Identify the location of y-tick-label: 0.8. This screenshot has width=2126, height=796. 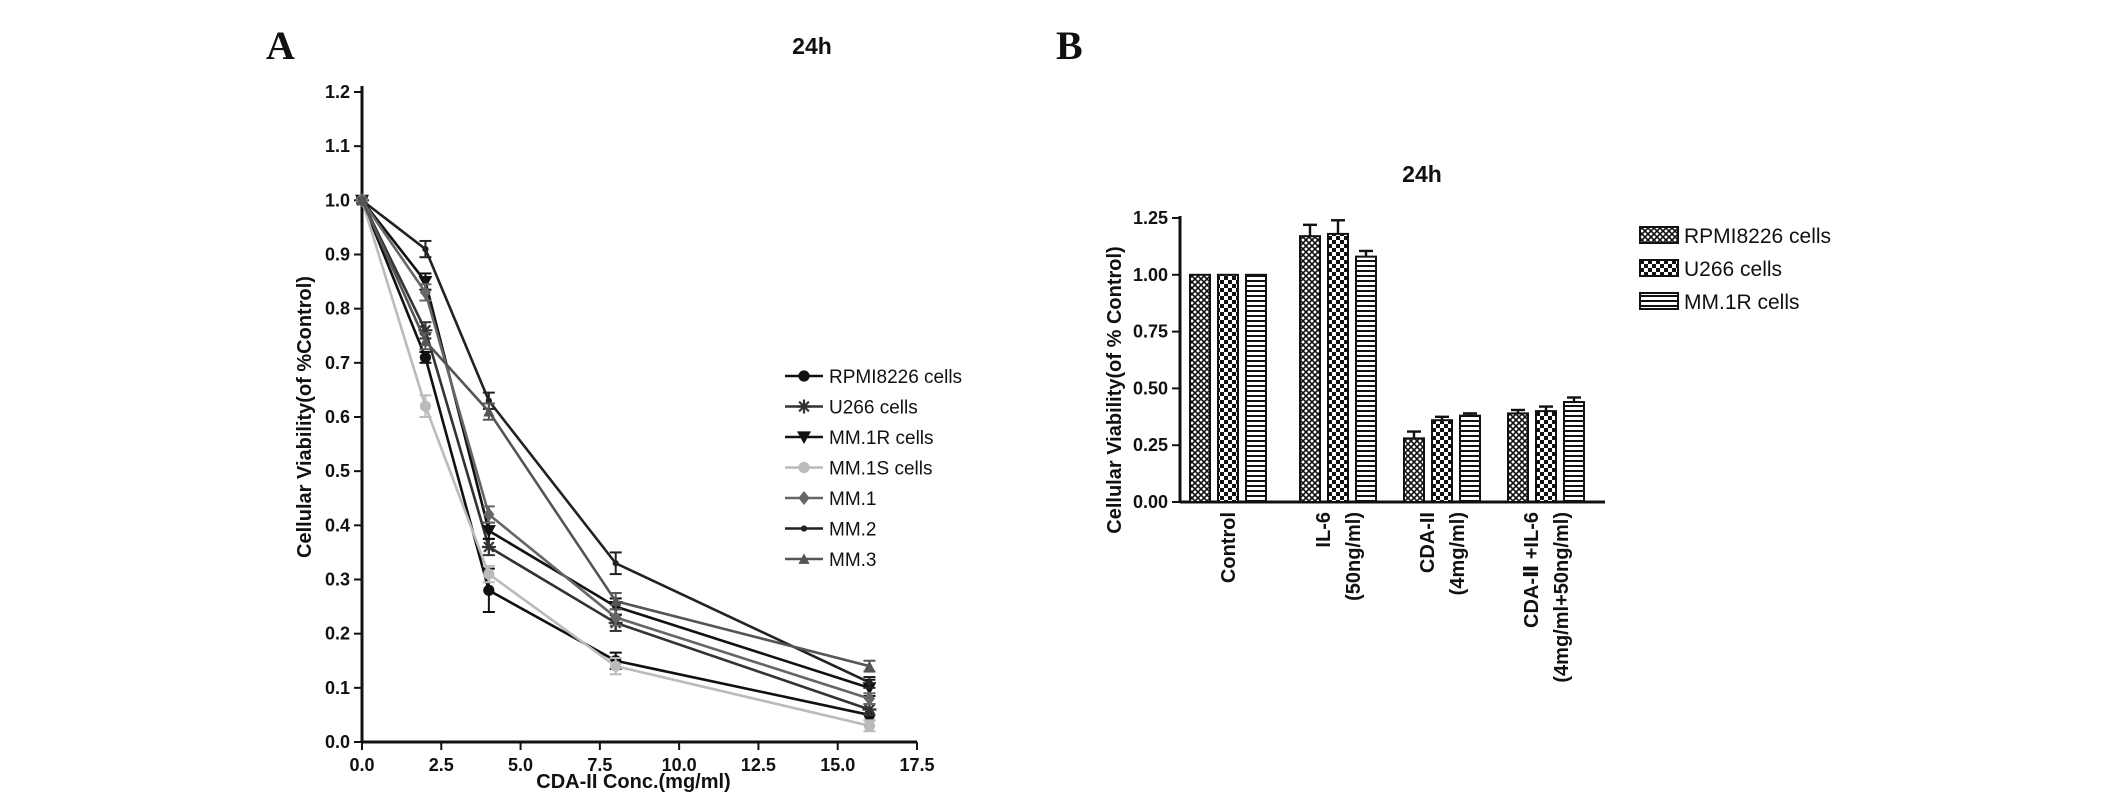
(337, 309).